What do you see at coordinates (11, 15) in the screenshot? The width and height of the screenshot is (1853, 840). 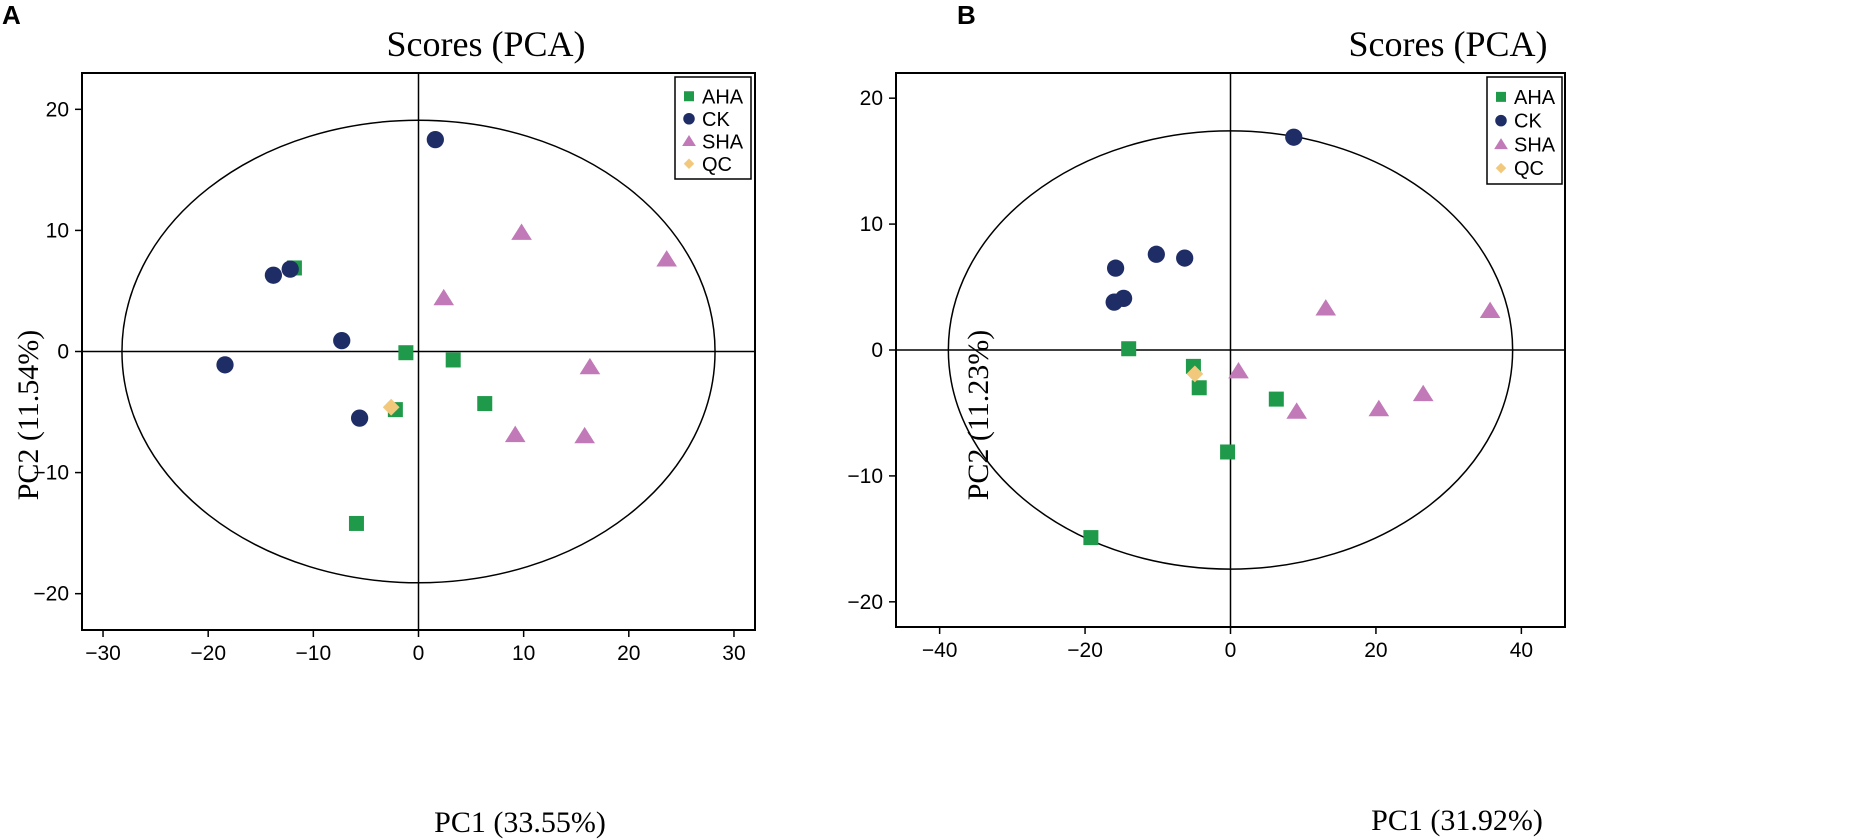 I see `panel-a-letter: A` at bounding box center [11, 15].